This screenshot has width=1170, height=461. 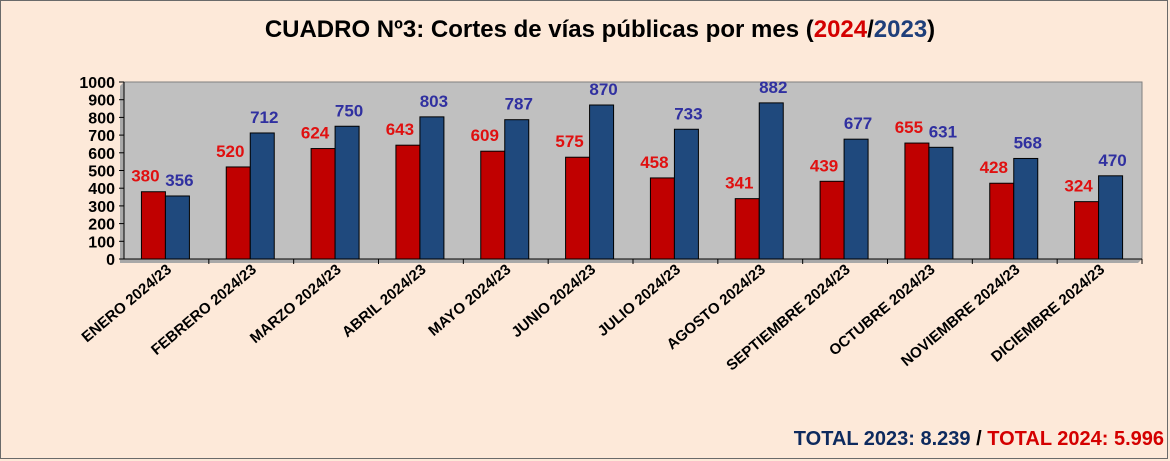 I want to click on total-2023: TOTAL 2023: 8.239, so click(x=882, y=439).